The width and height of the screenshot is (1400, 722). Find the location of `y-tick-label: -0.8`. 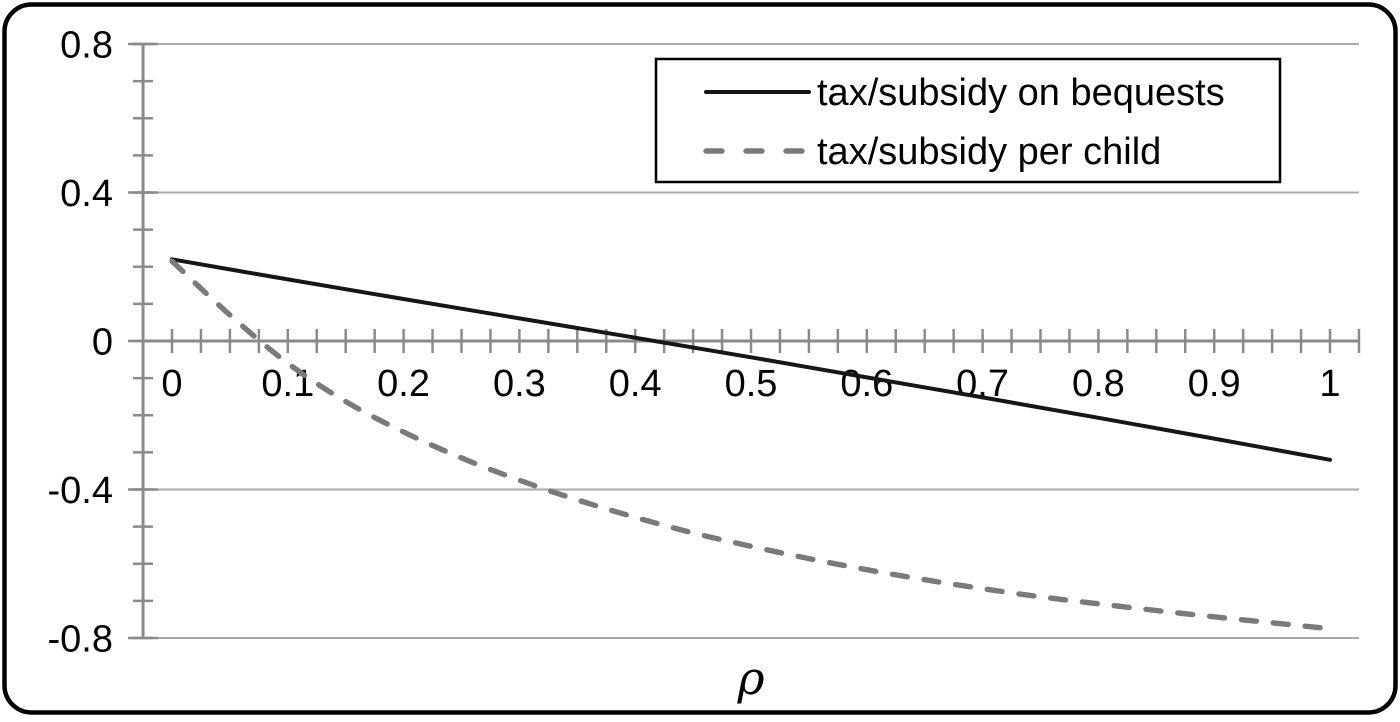

y-tick-label: -0.8 is located at coordinates (80, 640).